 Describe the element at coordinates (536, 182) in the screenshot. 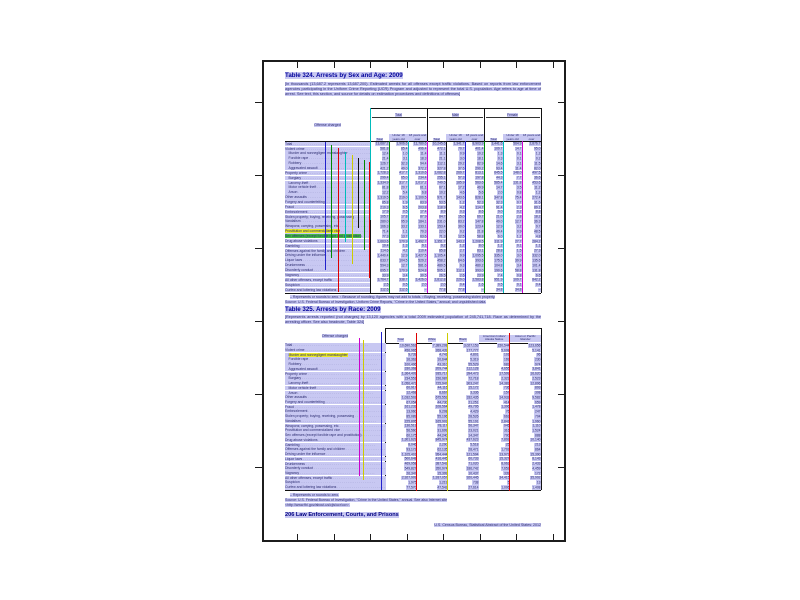

I see `cell-value: 453.6` at that location.